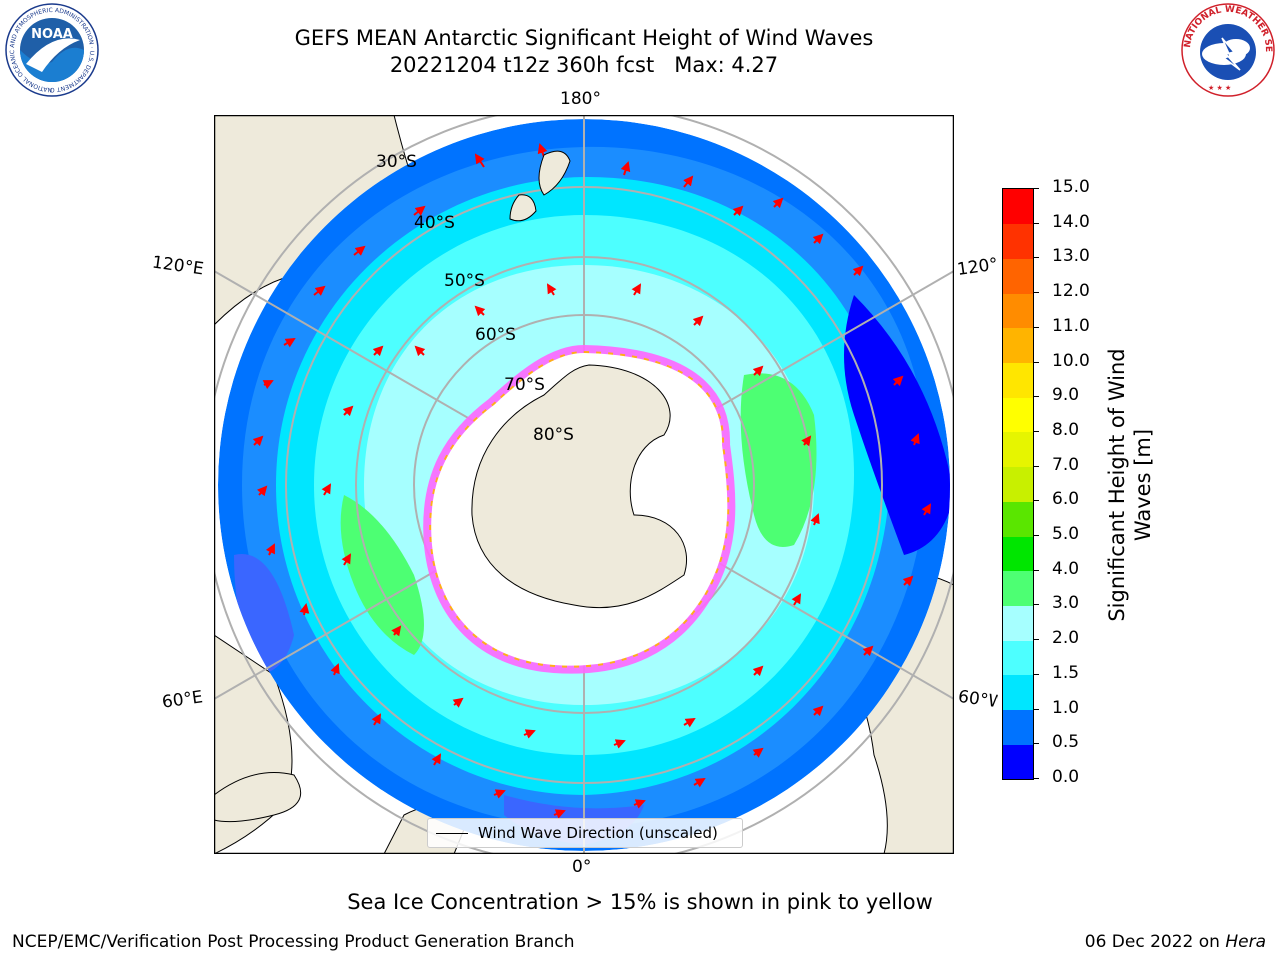 This screenshot has height=960, width=1280. What do you see at coordinates (1071, 187) in the screenshot?
I see `colorbar-tick-label: 15.0` at bounding box center [1071, 187].